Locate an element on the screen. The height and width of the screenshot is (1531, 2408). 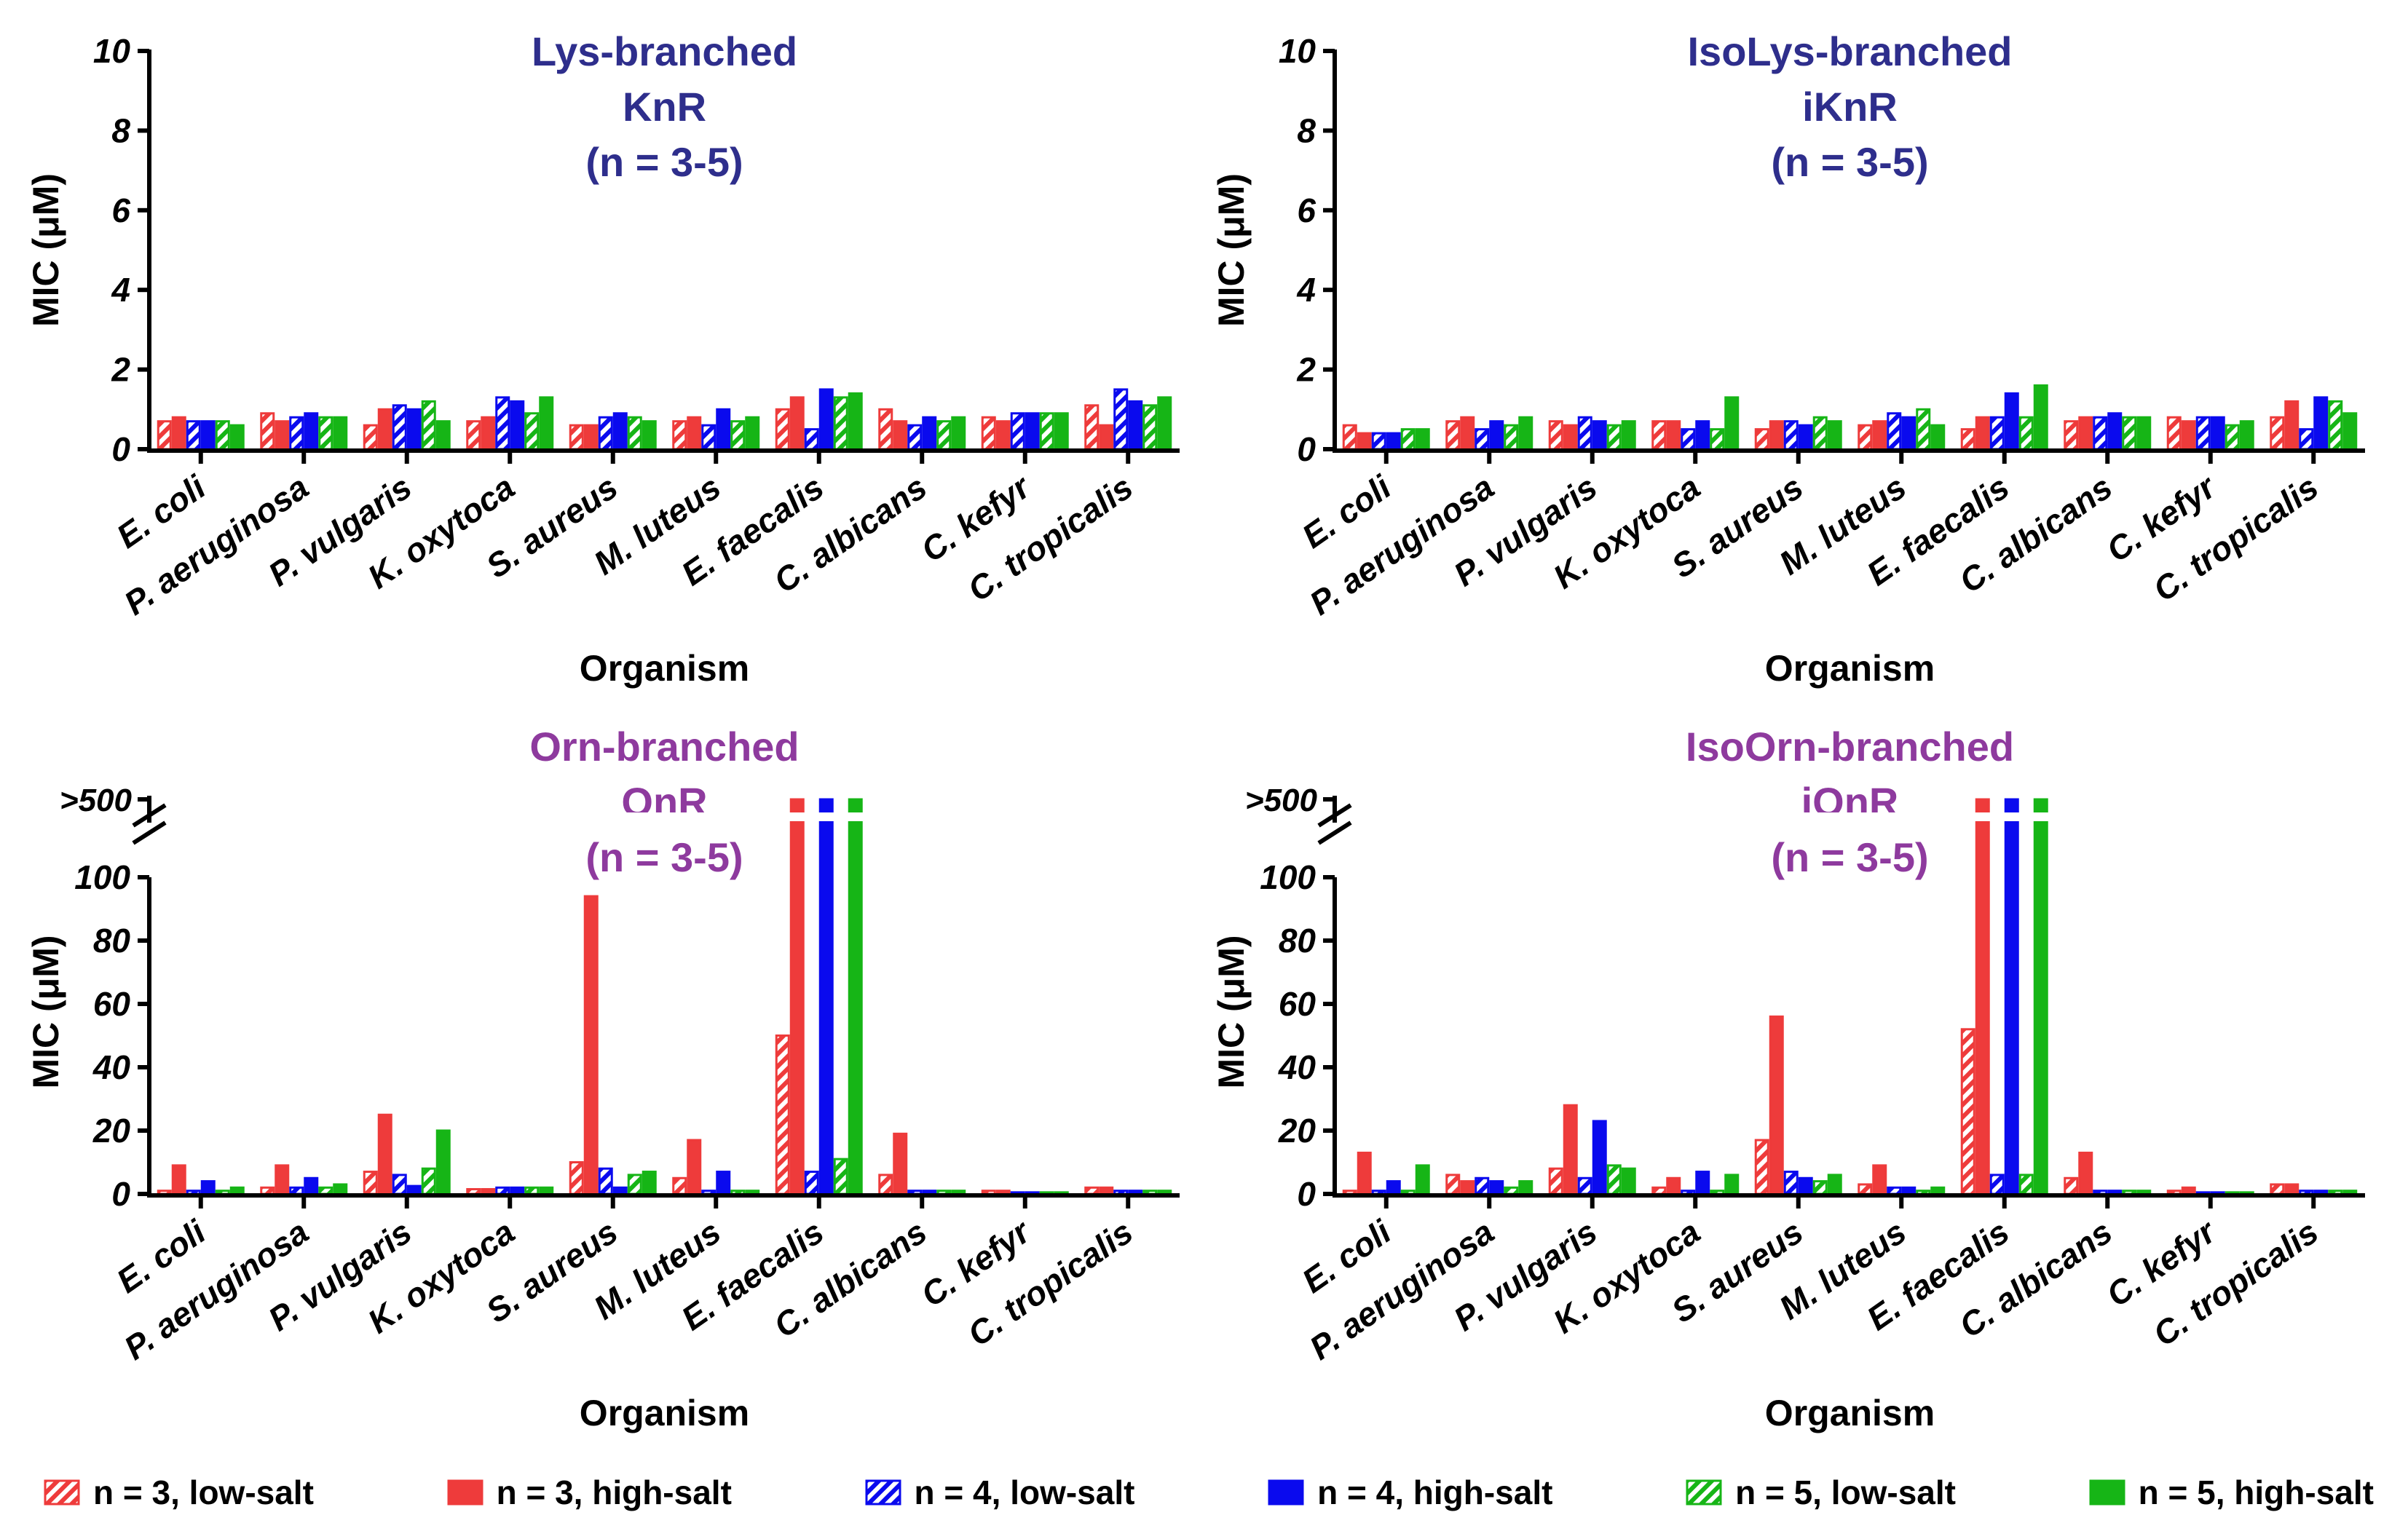
y-axis-label: MIC (μM) is located at coordinates (1231, 250).